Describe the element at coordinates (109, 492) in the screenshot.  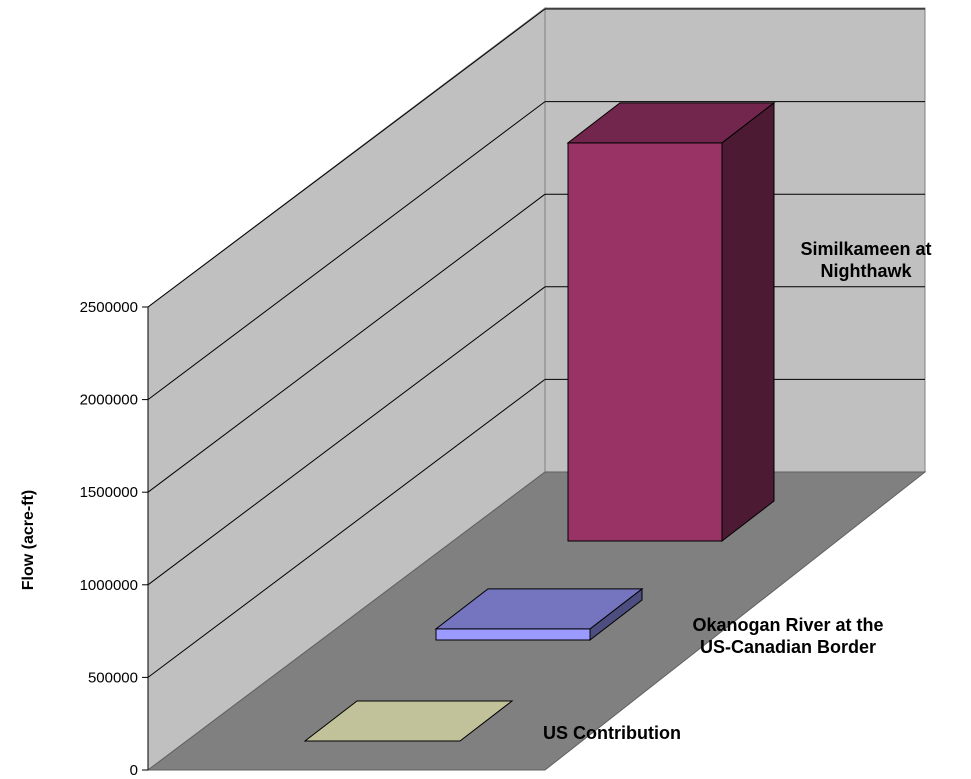
I see `y-tick-label: 1500000` at that location.